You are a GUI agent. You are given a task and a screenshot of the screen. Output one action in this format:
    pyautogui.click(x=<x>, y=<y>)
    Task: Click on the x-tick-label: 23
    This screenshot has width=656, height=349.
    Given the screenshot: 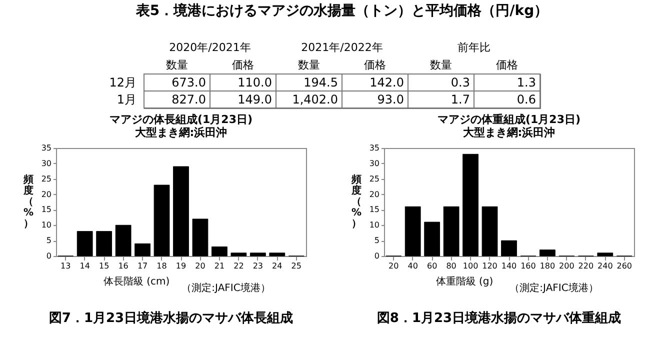 What is the action you would take?
    pyautogui.click(x=258, y=266)
    